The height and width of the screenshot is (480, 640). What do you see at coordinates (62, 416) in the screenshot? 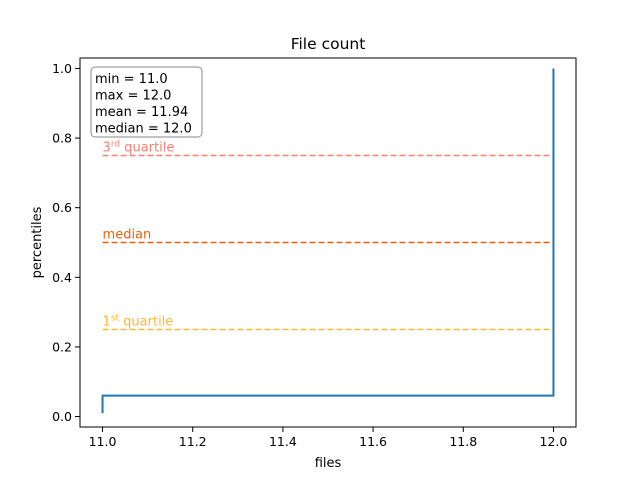
I see `y-tick-label: 0.0` at bounding box center [62, 416].